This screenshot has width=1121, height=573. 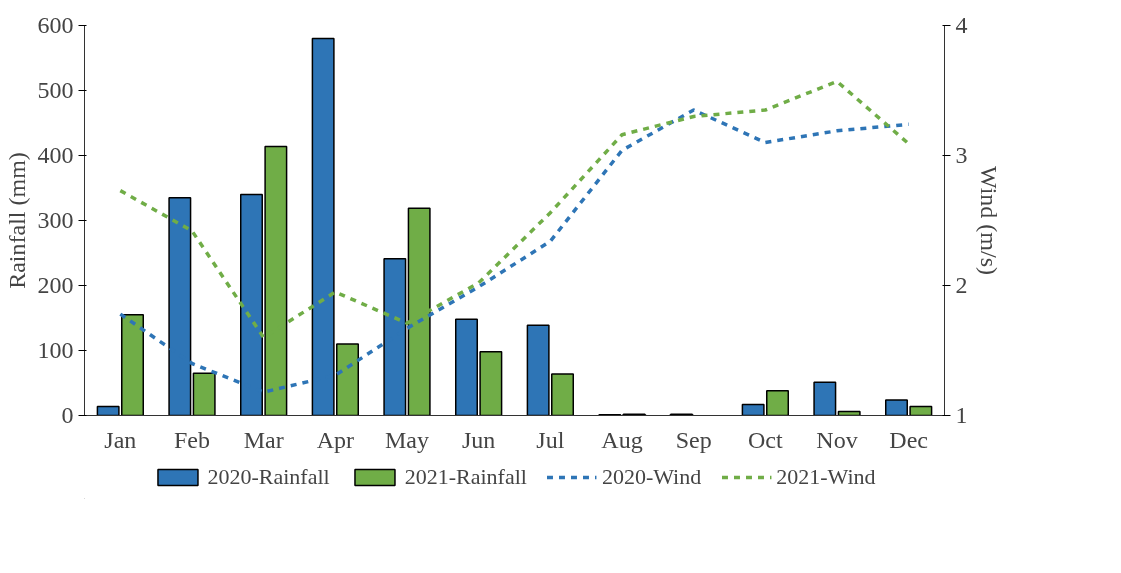 What do you see at coordinates (263, 439) in the screenshot?
I see `x-tick-label: Mar` at bounding box center [263, 439].